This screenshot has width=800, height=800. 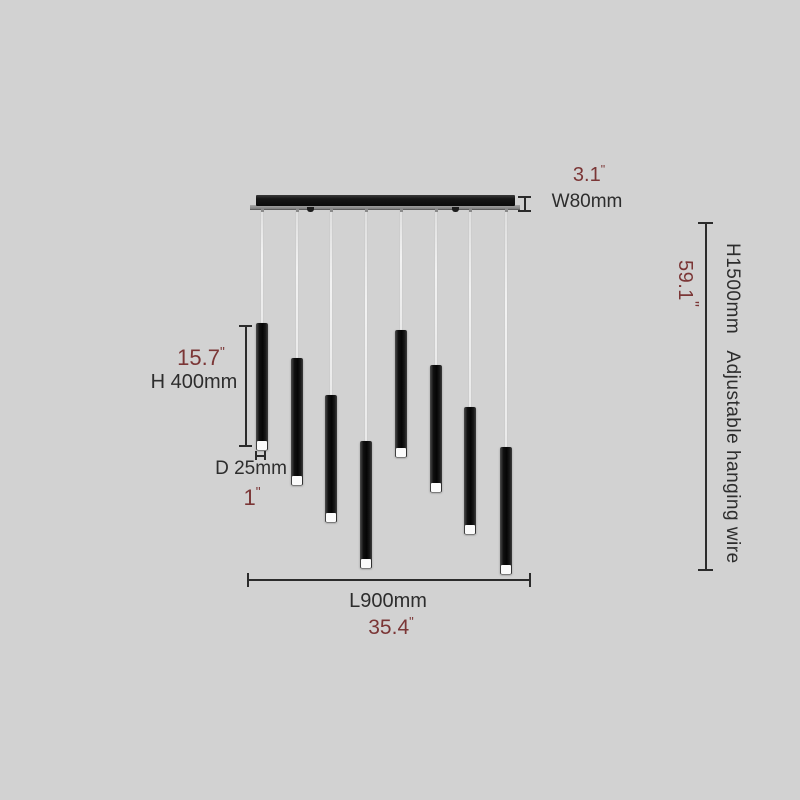 I want to click on length-dim-line, so click(x=389, y=580).